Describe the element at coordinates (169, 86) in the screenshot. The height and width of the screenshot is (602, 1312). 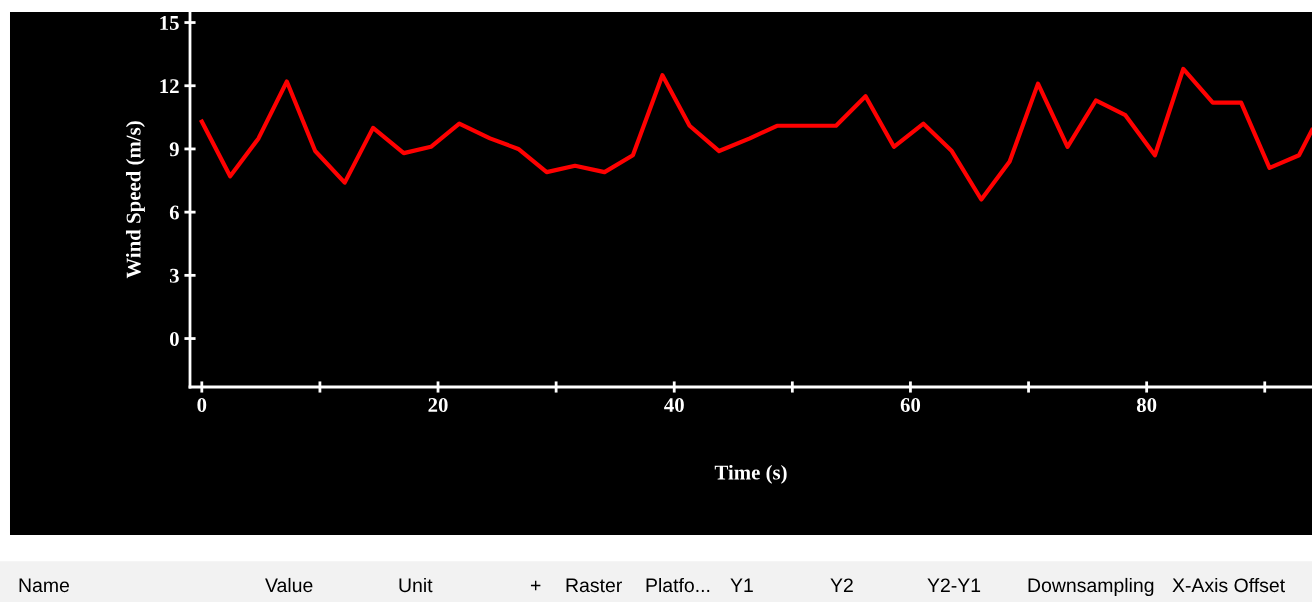
I see `y-tick-label: 12` at that location.